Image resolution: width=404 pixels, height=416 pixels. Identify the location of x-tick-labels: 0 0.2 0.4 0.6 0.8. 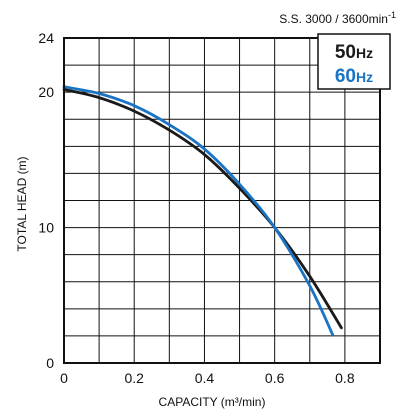
(207, 378).